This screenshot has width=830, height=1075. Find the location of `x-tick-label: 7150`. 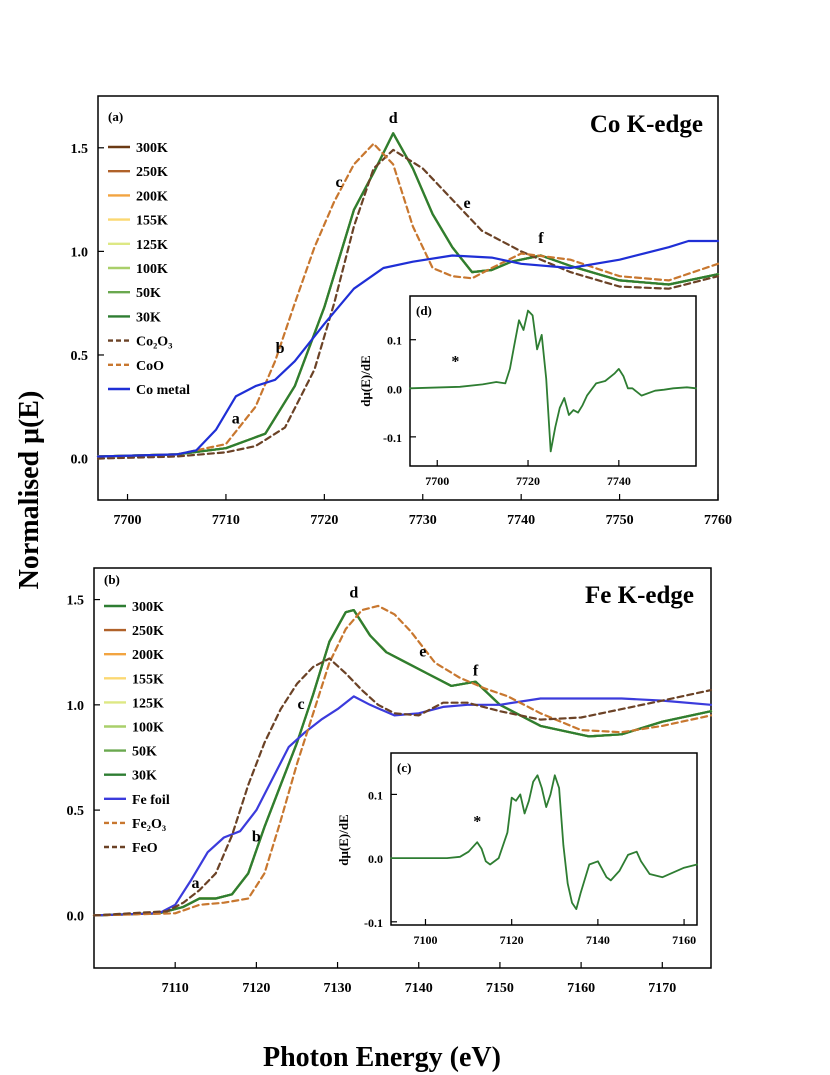

x-tick-label: 7150 is located at coordinates (500, 988).